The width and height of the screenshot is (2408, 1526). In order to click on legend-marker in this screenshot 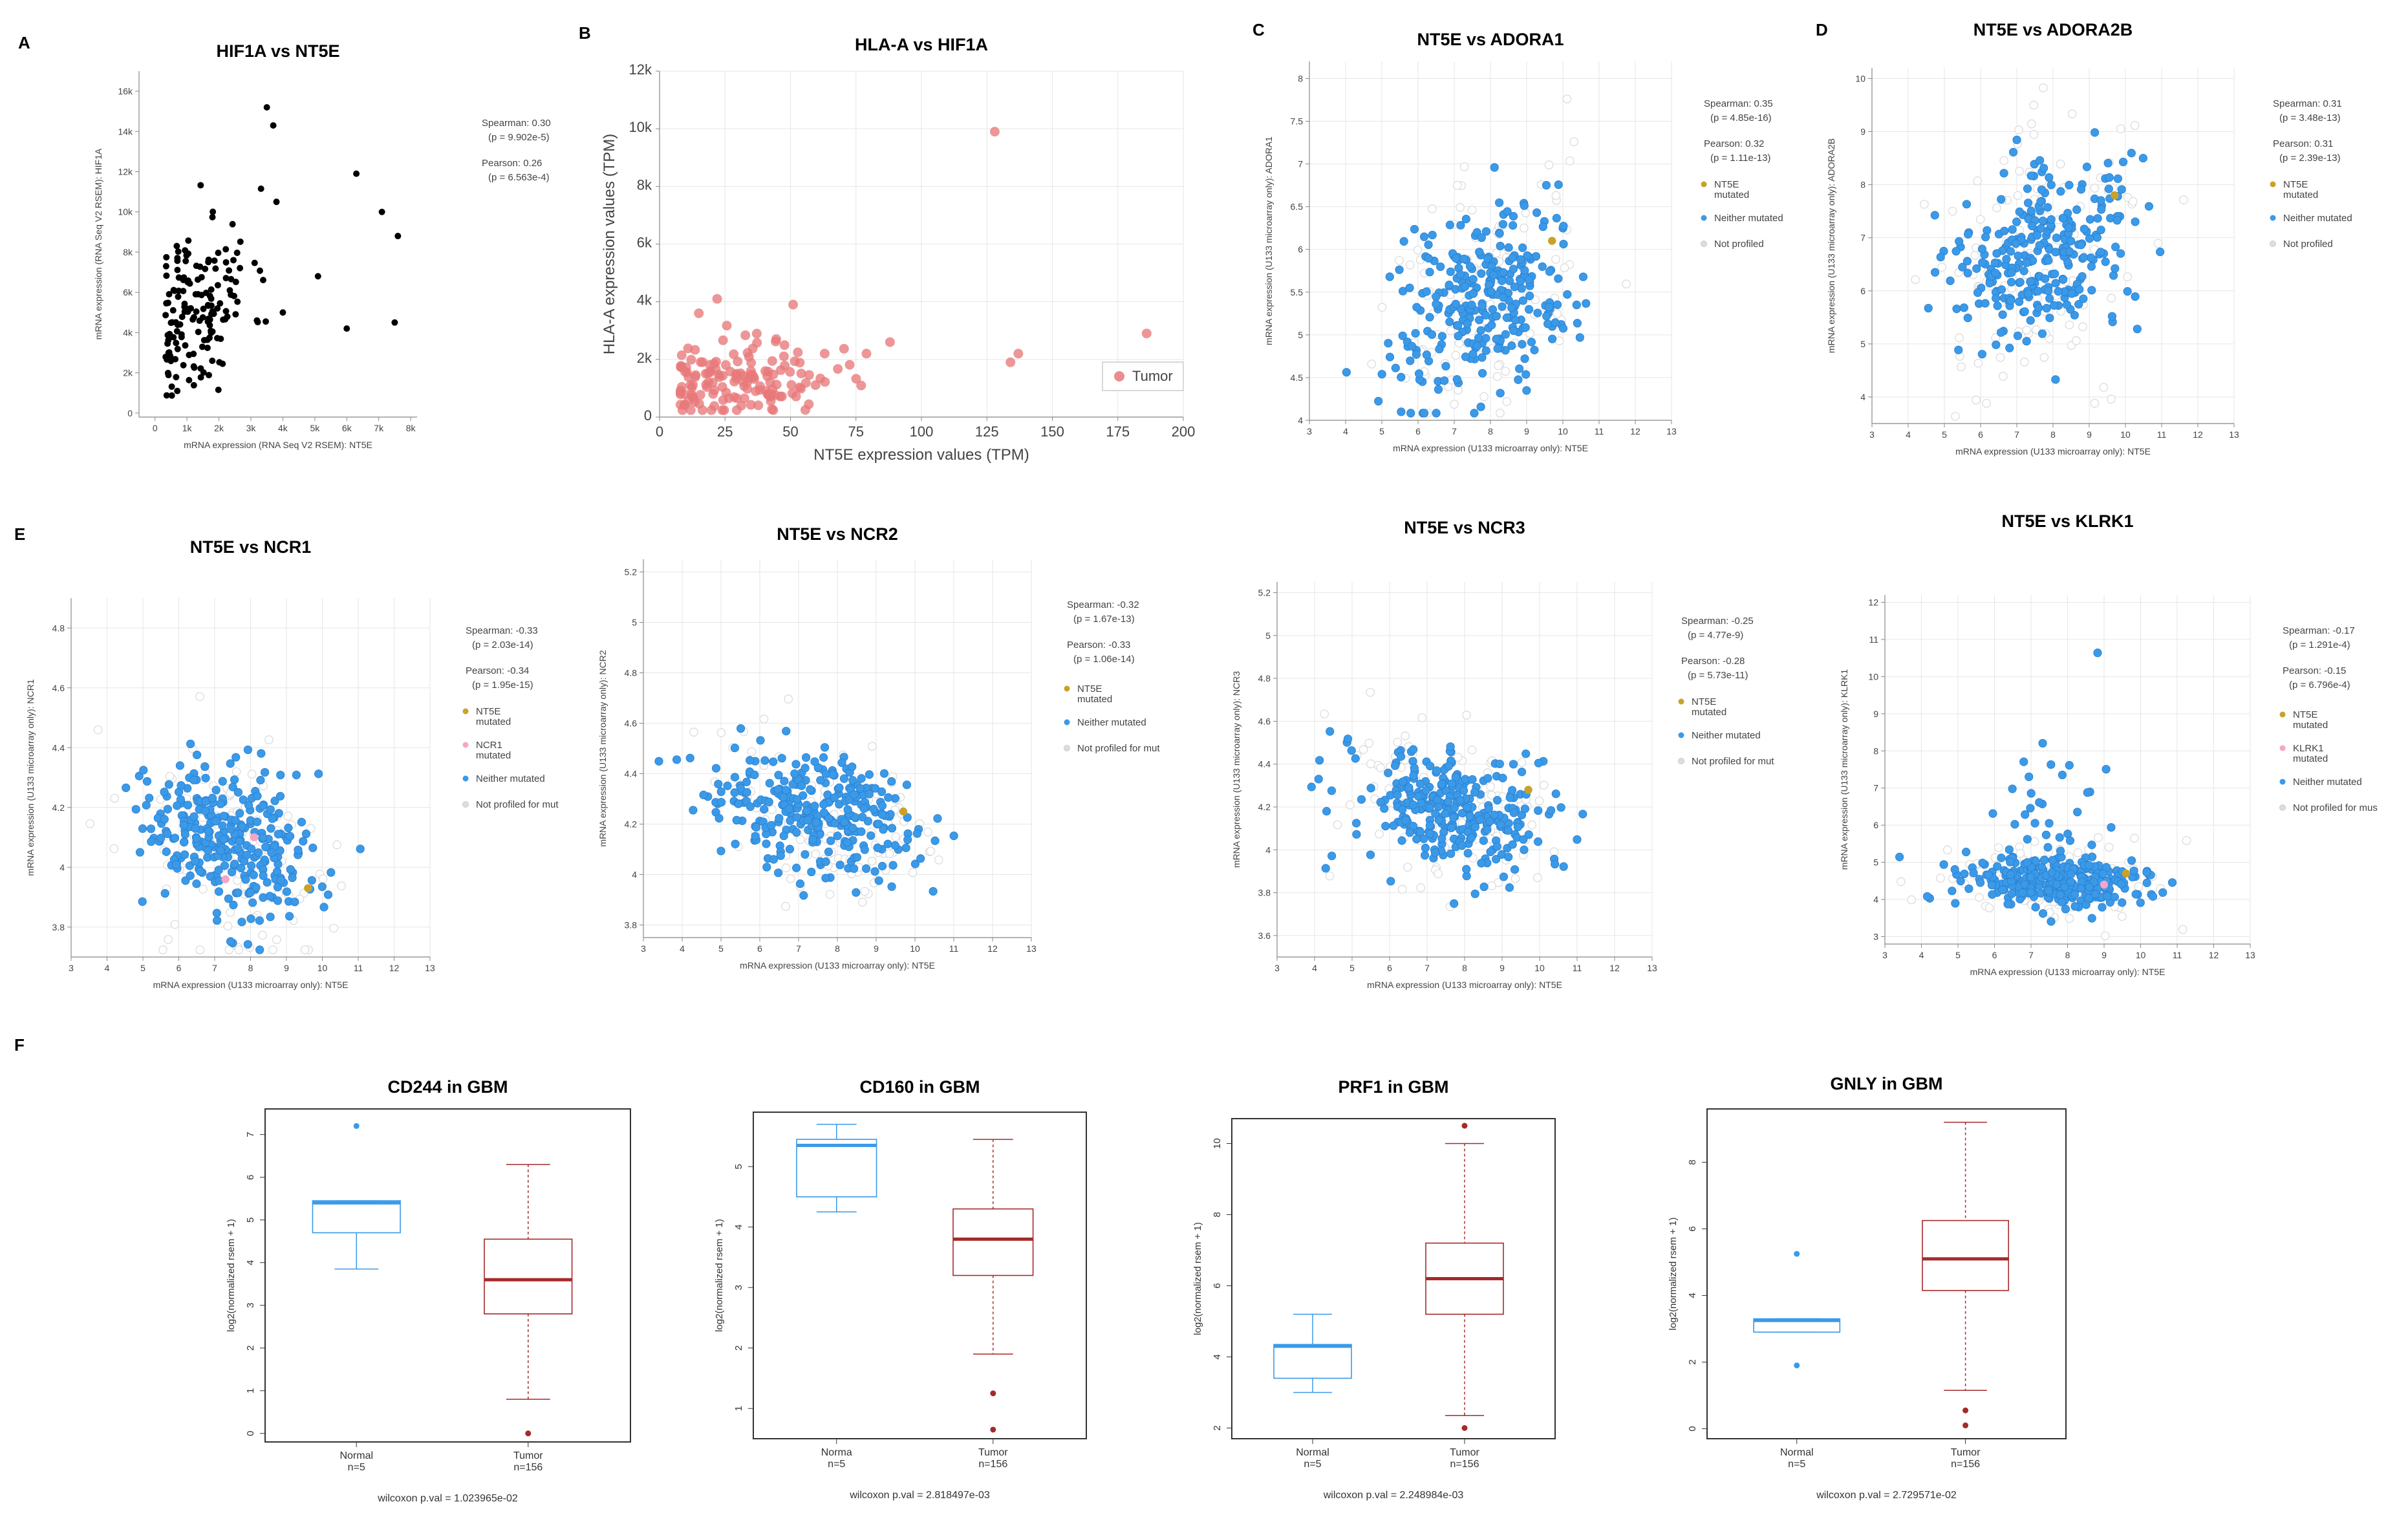, I will do `click(1704, 184)`.